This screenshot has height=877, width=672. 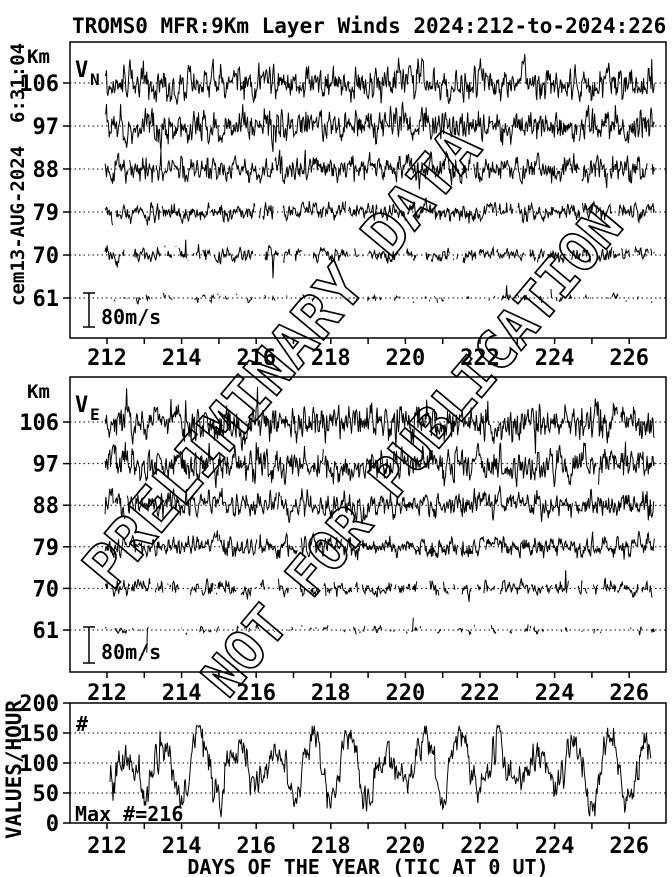 I want to click on counts-y-tick-label-100: 100, so click(x=39, y=764).